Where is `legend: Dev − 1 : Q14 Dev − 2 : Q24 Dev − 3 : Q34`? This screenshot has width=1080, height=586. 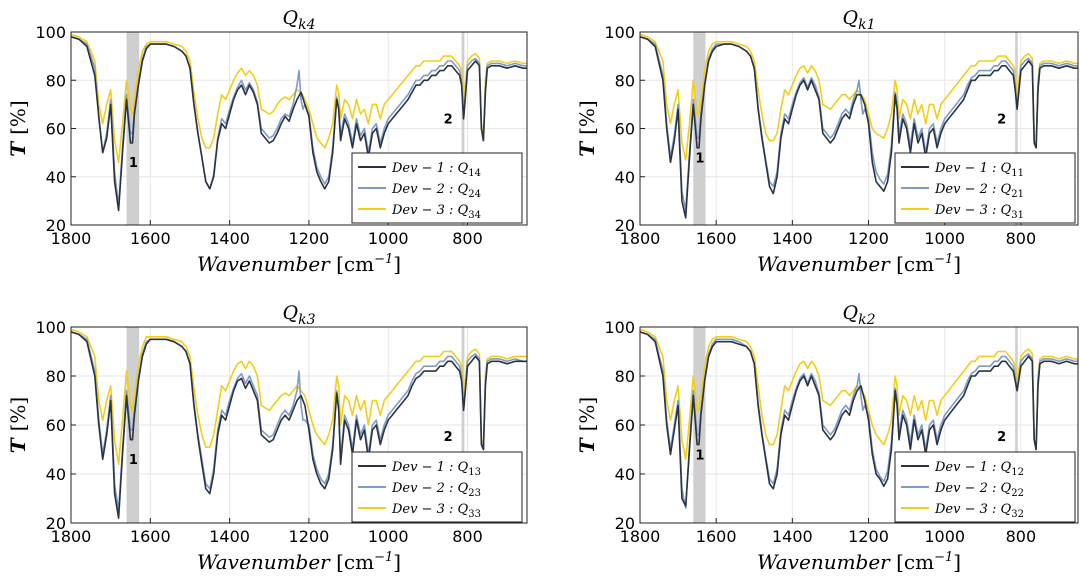 legend: Dev − 1 : Q14 Dev − 2 : Q24 Dev − 3 : Q34 is located at coordinates (437, 188).